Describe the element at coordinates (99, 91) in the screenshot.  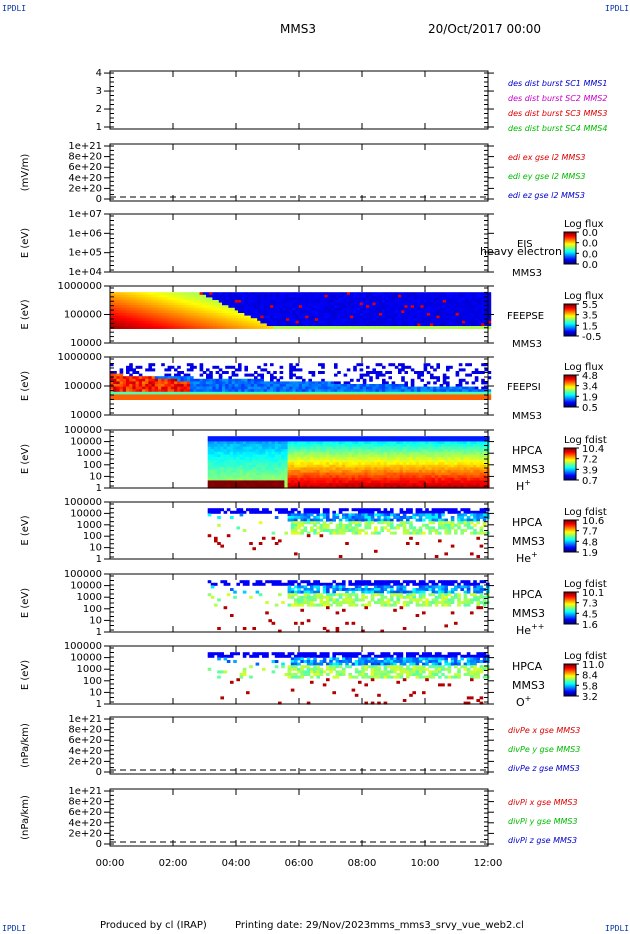
I see `y-tick-label: 3` at that location.